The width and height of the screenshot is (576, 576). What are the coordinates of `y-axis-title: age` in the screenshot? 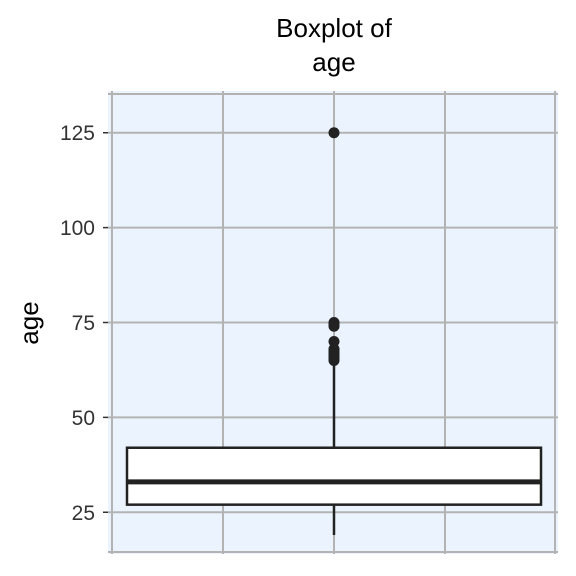 It's located at (29, 322).